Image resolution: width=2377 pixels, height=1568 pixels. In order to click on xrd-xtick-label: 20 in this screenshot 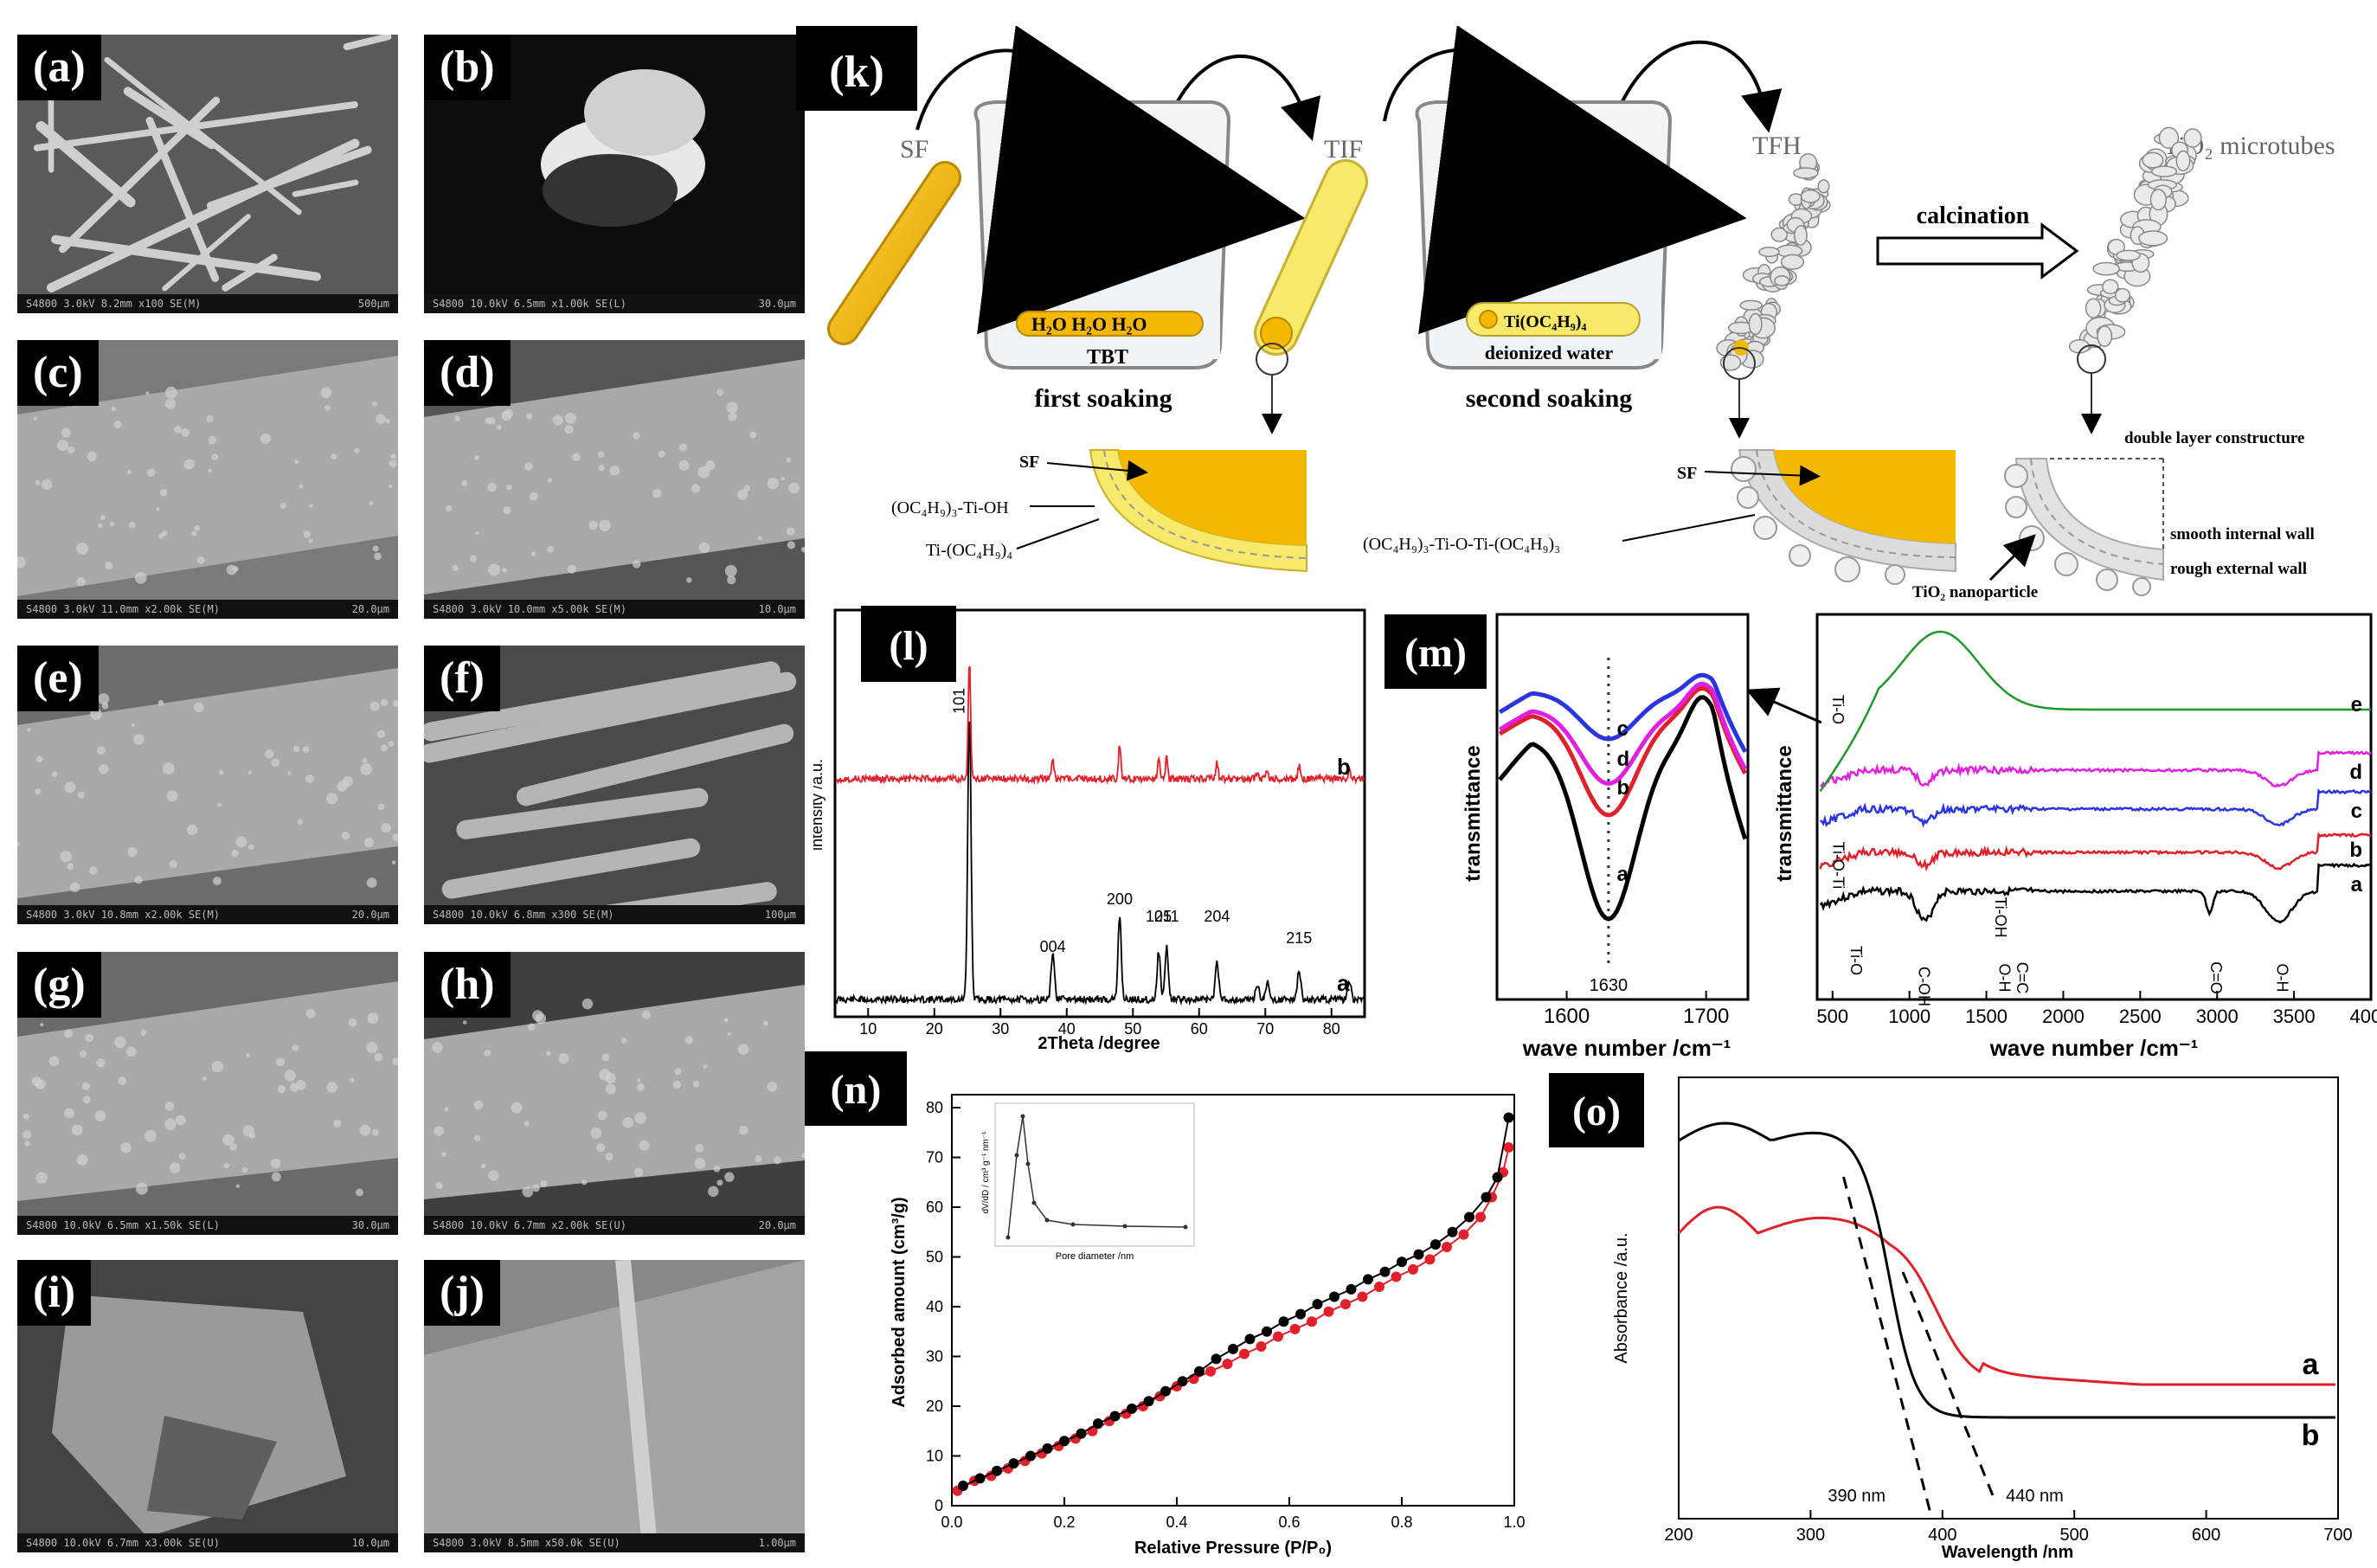, I will do `click(934, 1029)`.